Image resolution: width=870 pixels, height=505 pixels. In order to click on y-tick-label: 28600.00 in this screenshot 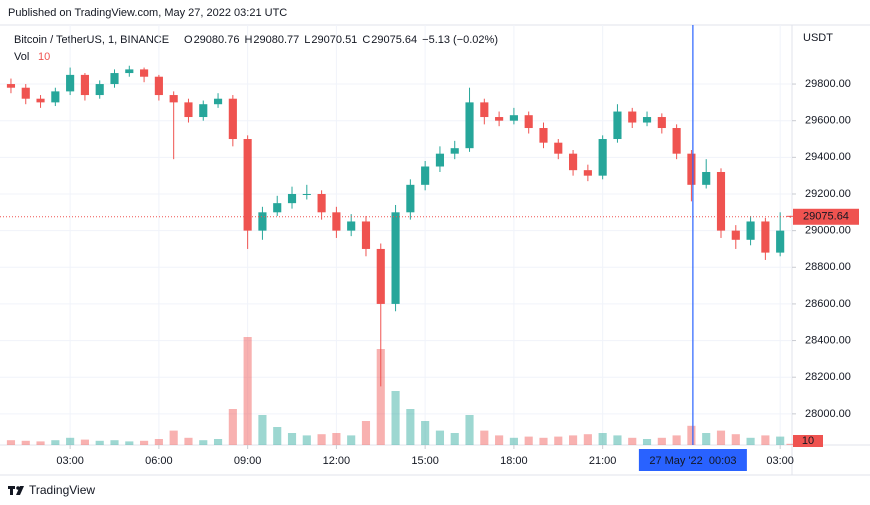, I will do `click(828, 304)`.